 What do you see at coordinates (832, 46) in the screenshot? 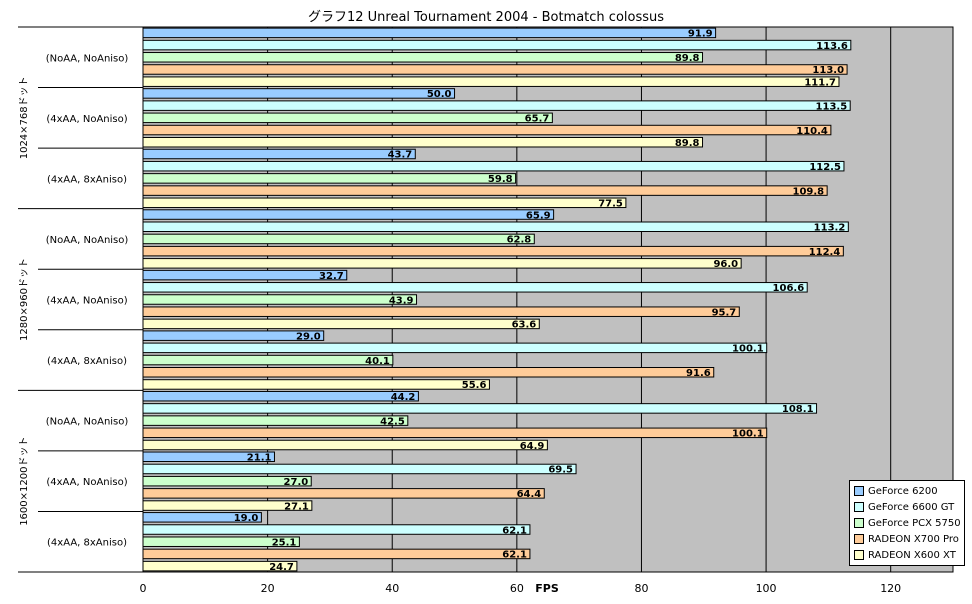
I see `data-label: 113.6` at bounding box center [832, 46].